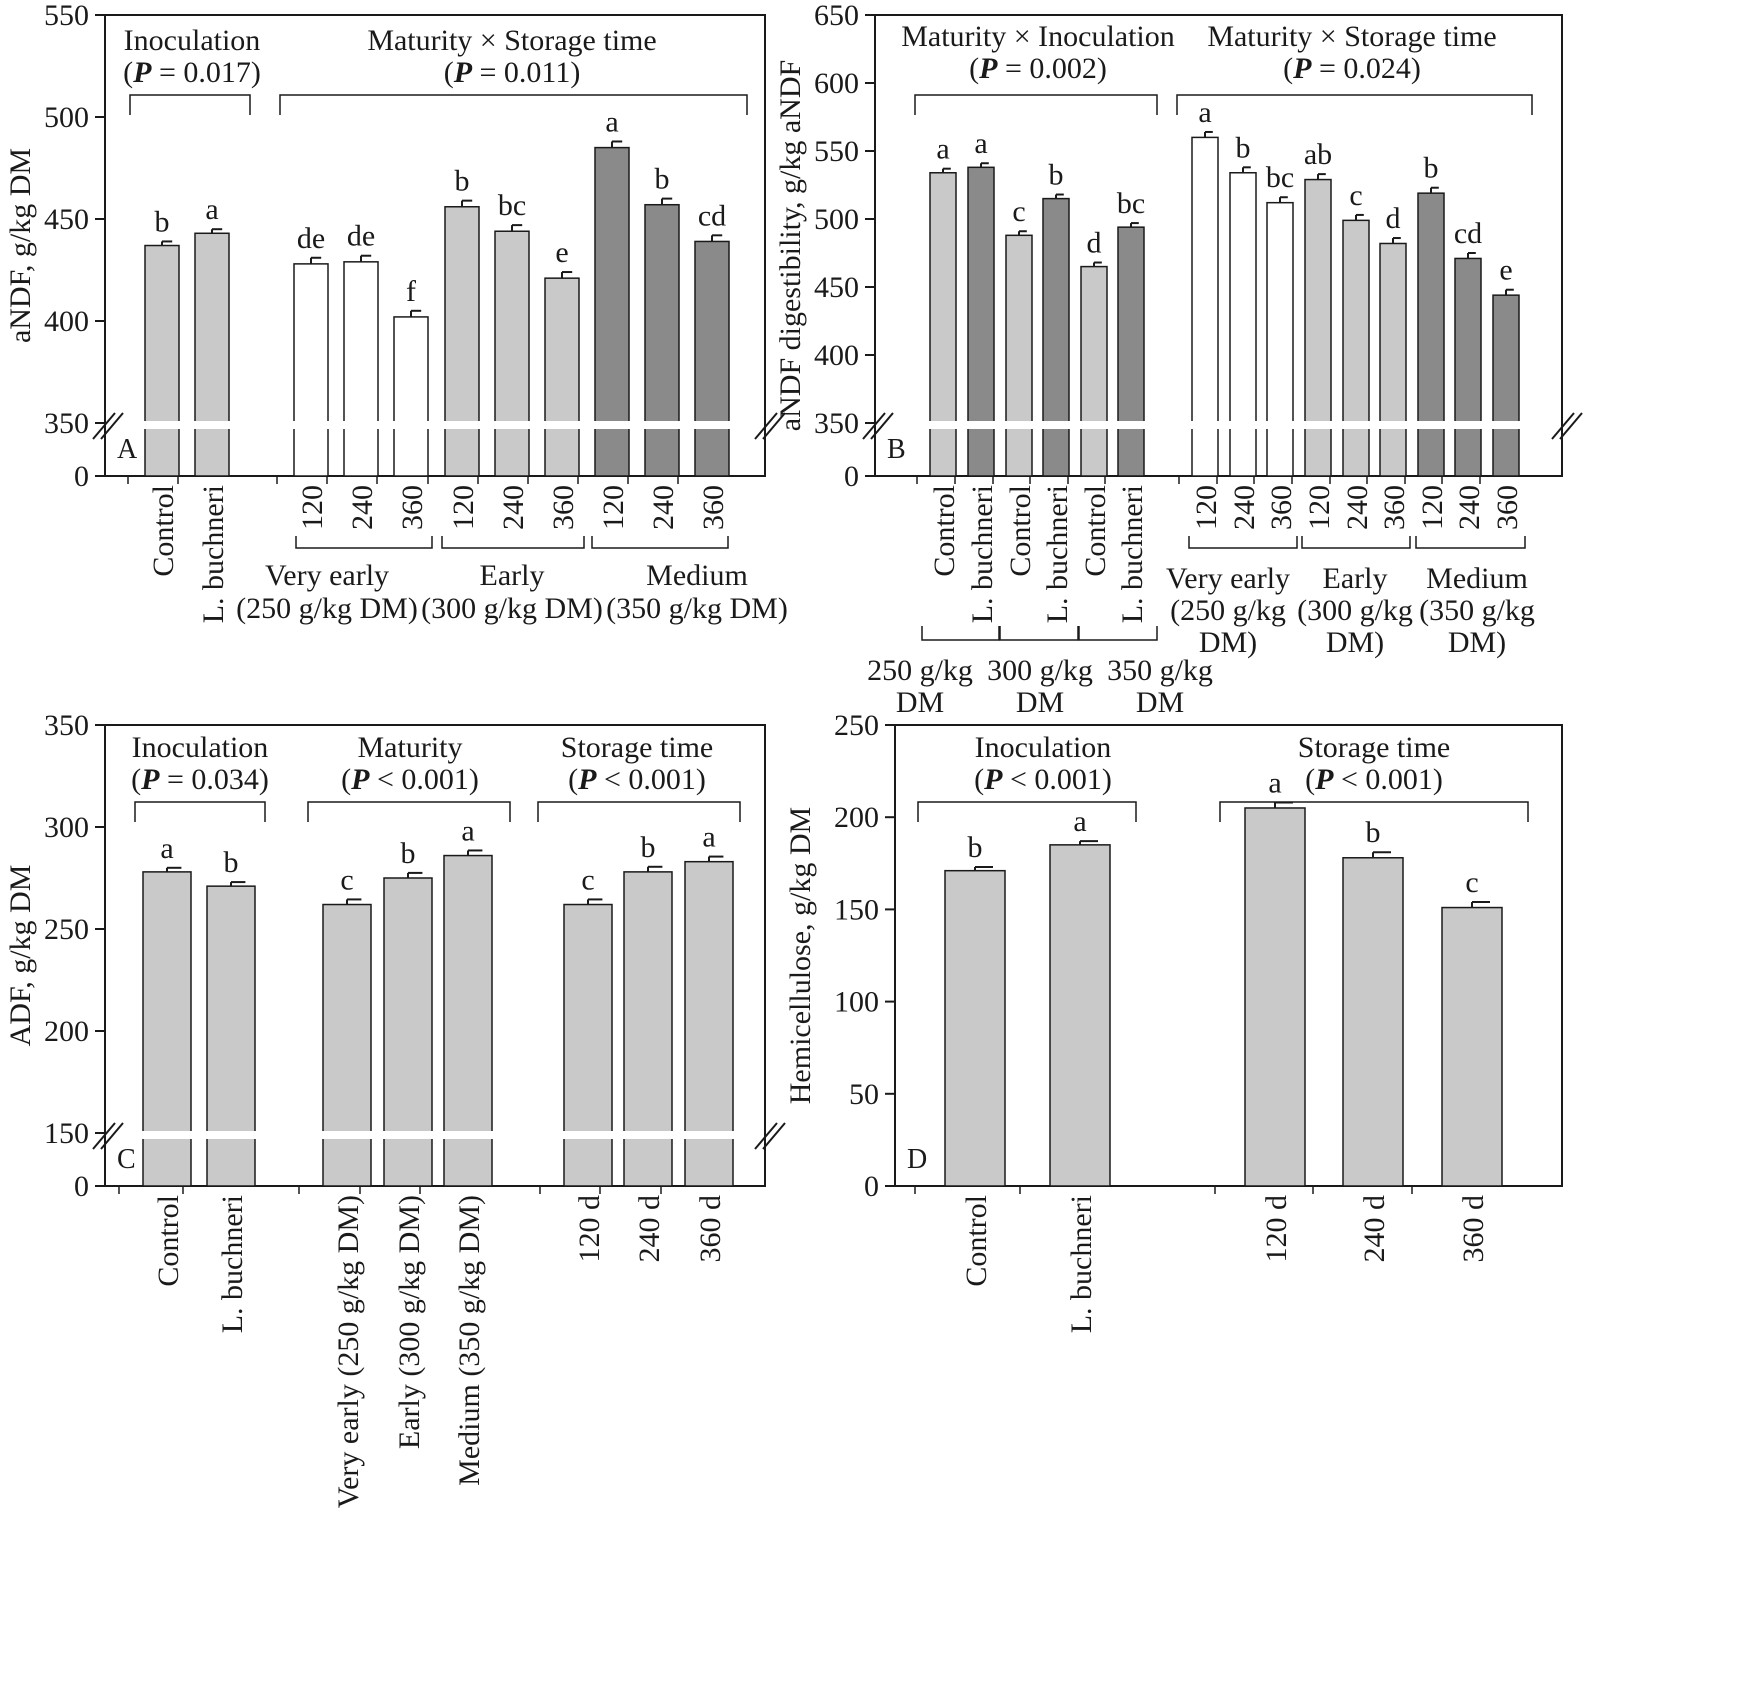  I want to click on y-tick-label: 350, so click(66, 725).